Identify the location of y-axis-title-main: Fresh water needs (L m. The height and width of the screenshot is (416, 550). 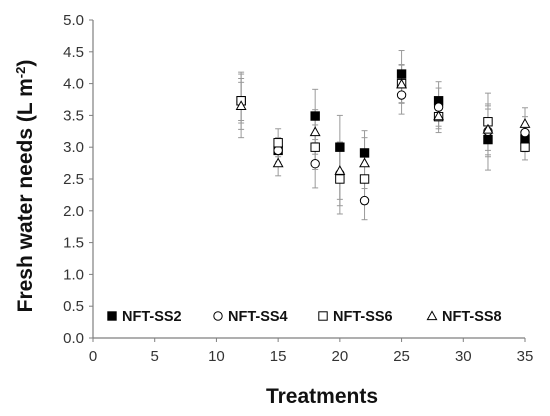
(25, 195).